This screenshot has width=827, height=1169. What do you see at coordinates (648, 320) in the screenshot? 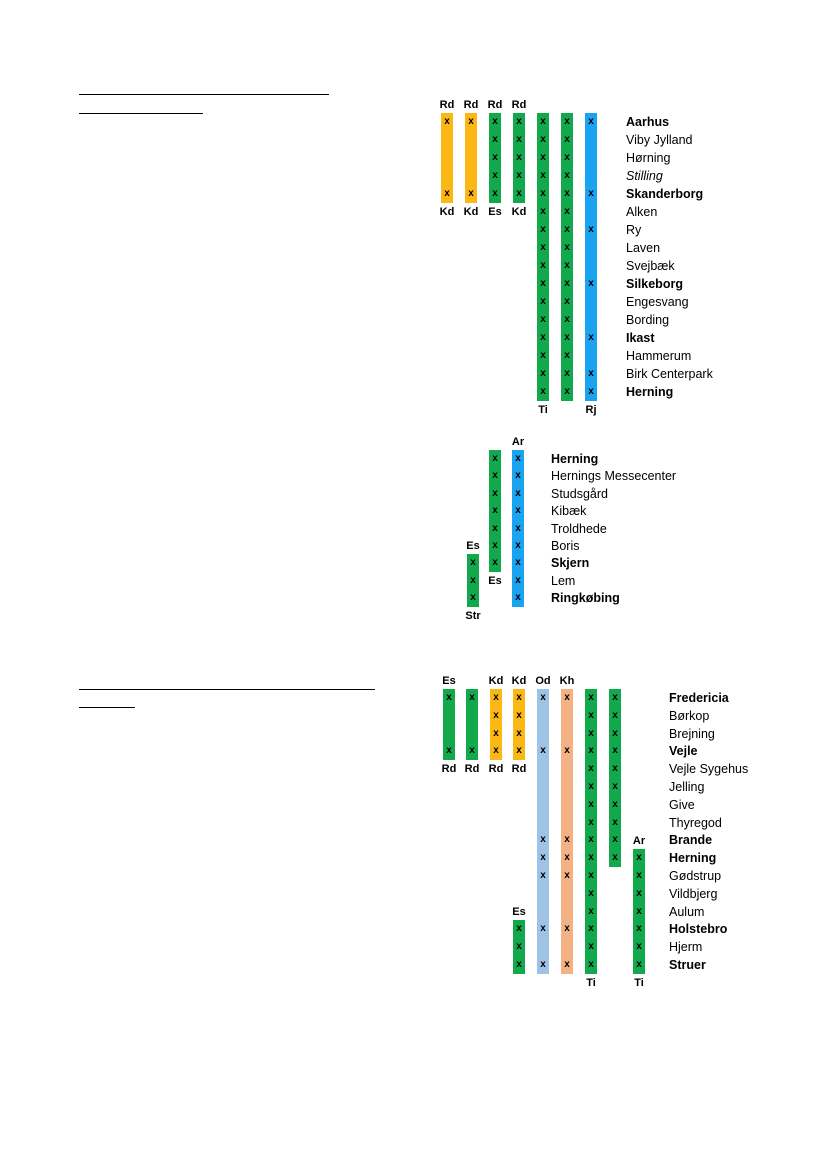
I see `stop-label: Bording` at bounding box center [648, 320].